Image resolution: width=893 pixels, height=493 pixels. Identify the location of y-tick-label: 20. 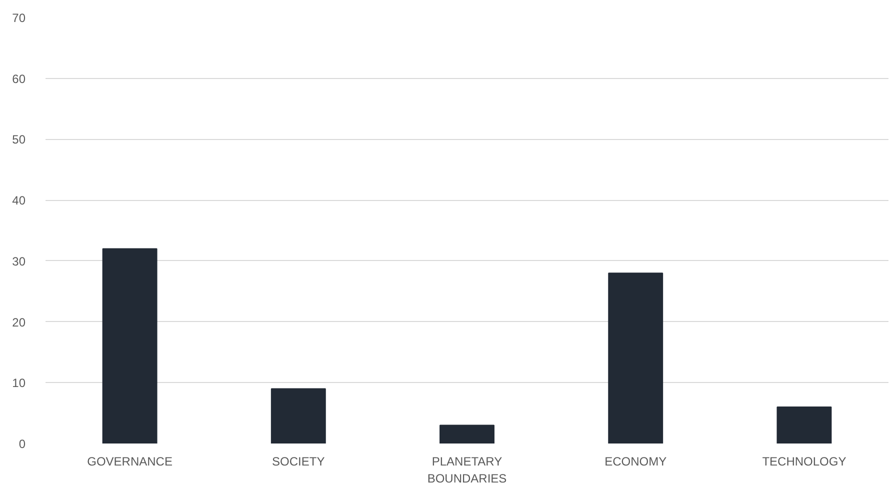
(19, 322).